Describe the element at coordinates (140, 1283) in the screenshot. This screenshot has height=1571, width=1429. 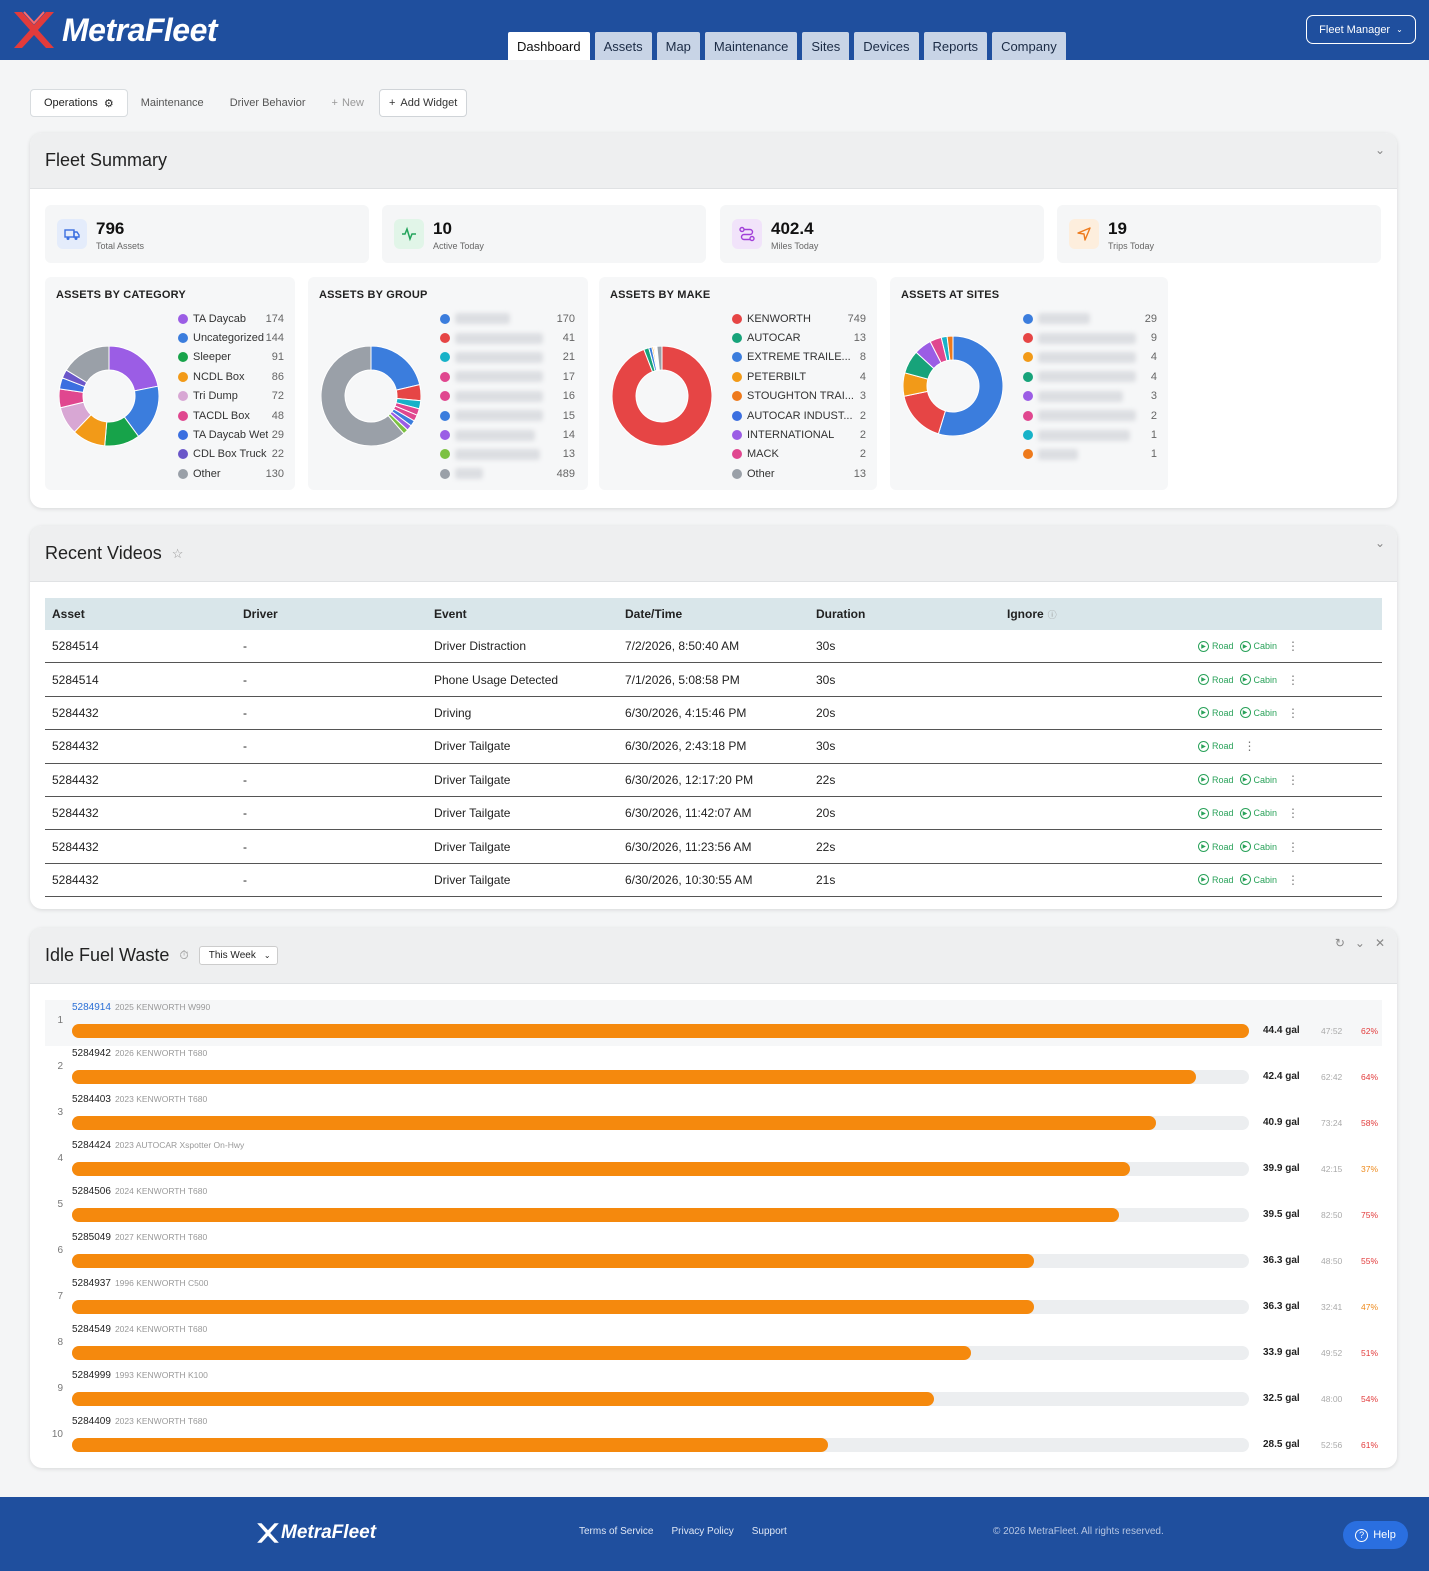
I see `asset-link: 5284937 1996 KENWORTH C500` at that location.